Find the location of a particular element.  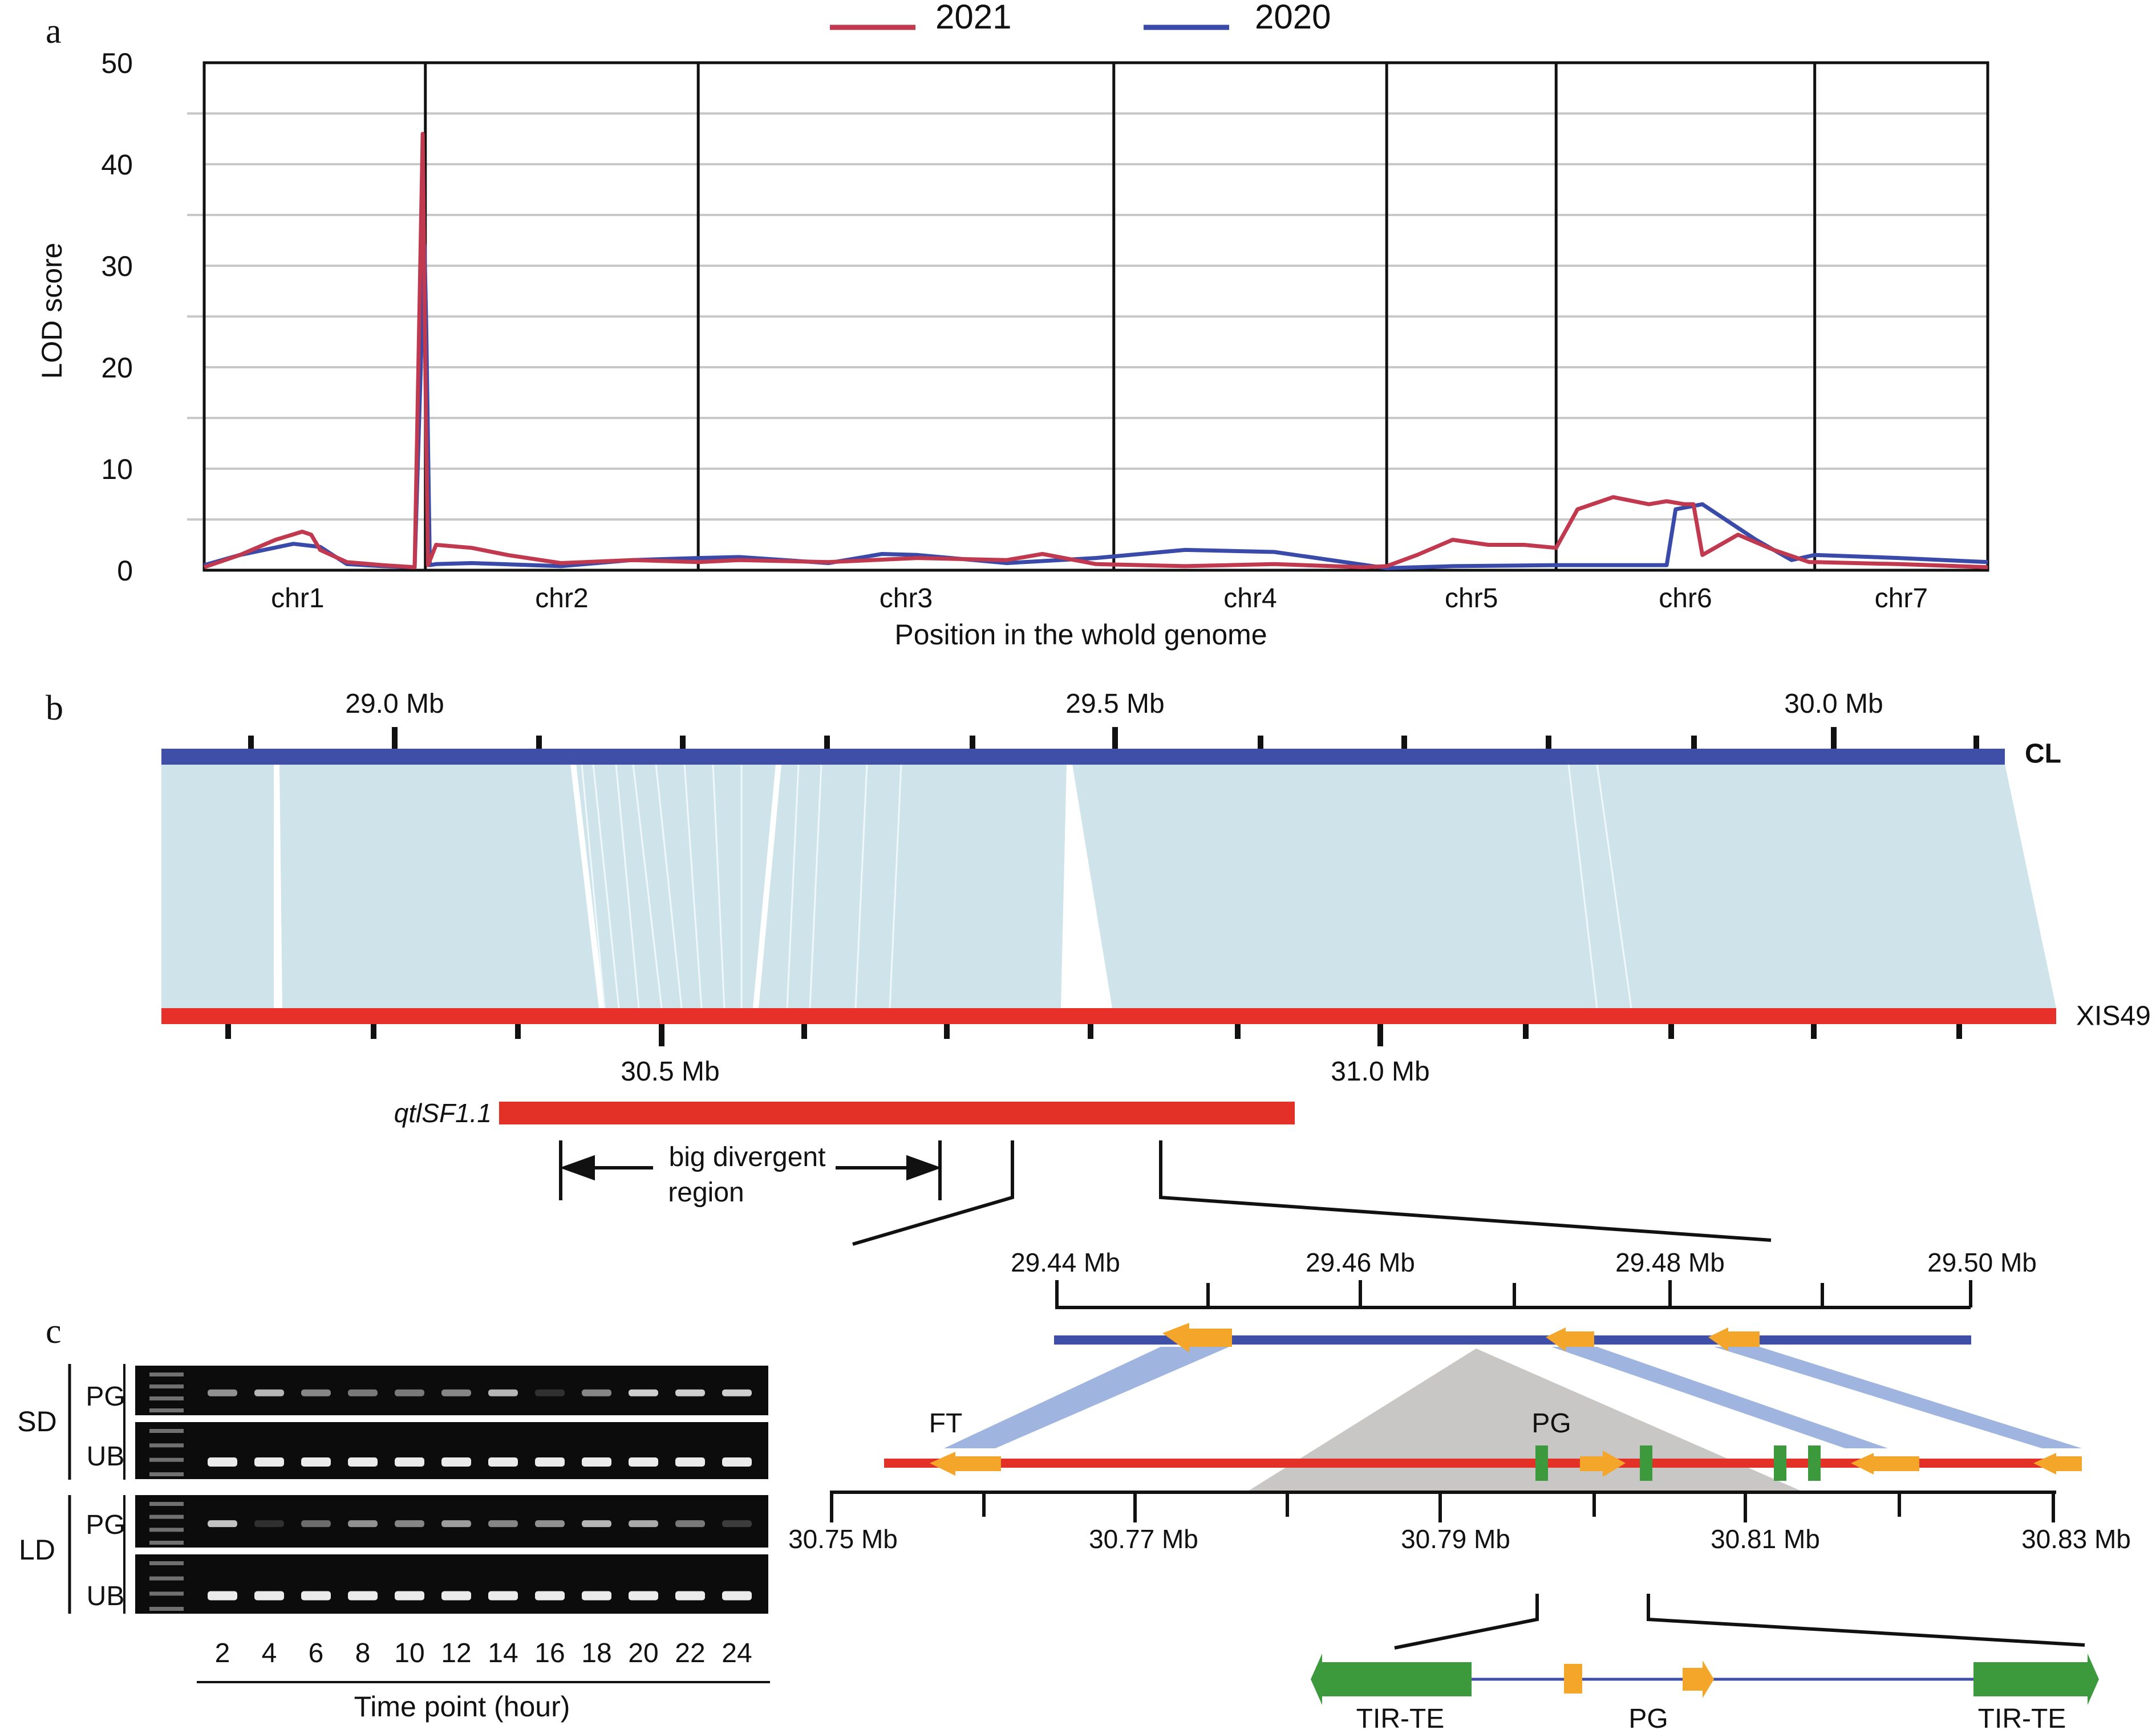

cl-chromosome-bar is located at coordinates (1083, 757).